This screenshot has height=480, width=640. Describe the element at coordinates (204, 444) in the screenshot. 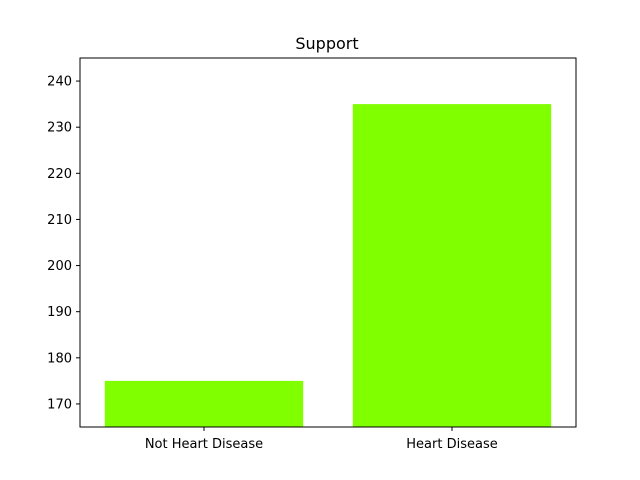

I see `x-tick-label: Not Heart Disease` at that location.